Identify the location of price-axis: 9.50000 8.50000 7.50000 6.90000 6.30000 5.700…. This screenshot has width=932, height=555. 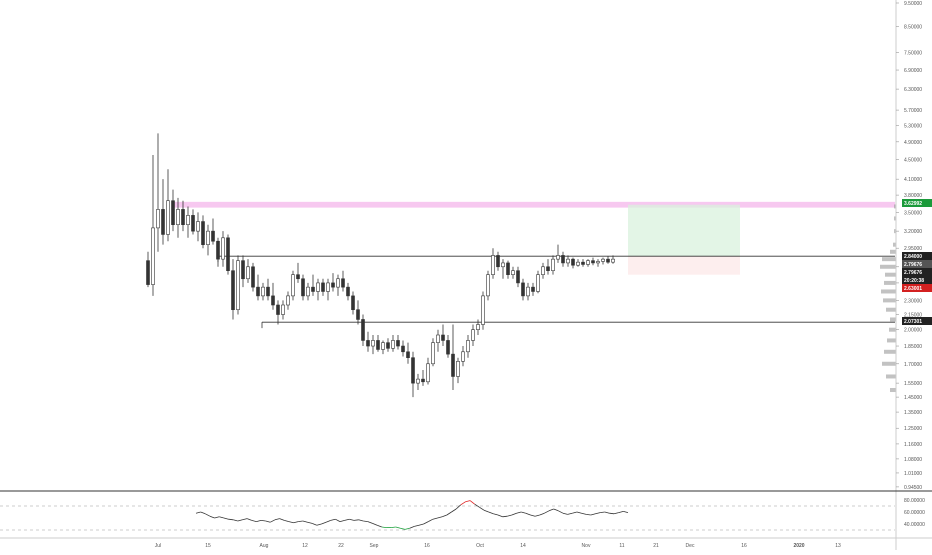
(909, 246).